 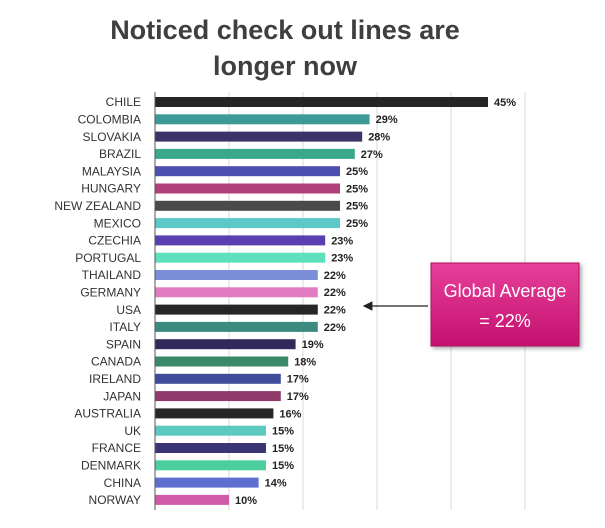 I want to click on category-label: IRELAND, so click(x=115, y=379).